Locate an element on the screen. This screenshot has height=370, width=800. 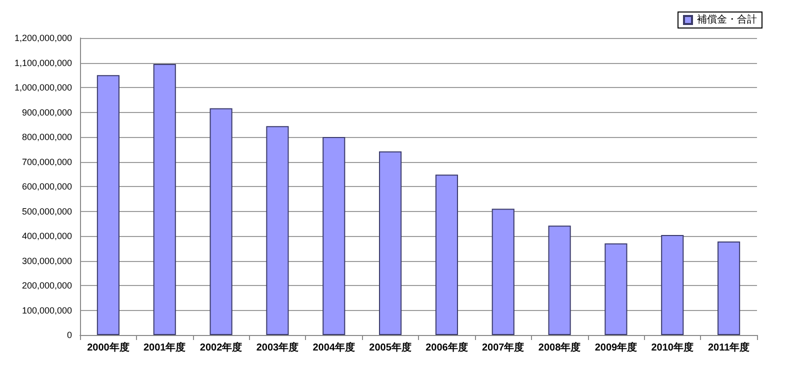
y-tick-label: 200,000,000 is located at coordinates (47, 285).